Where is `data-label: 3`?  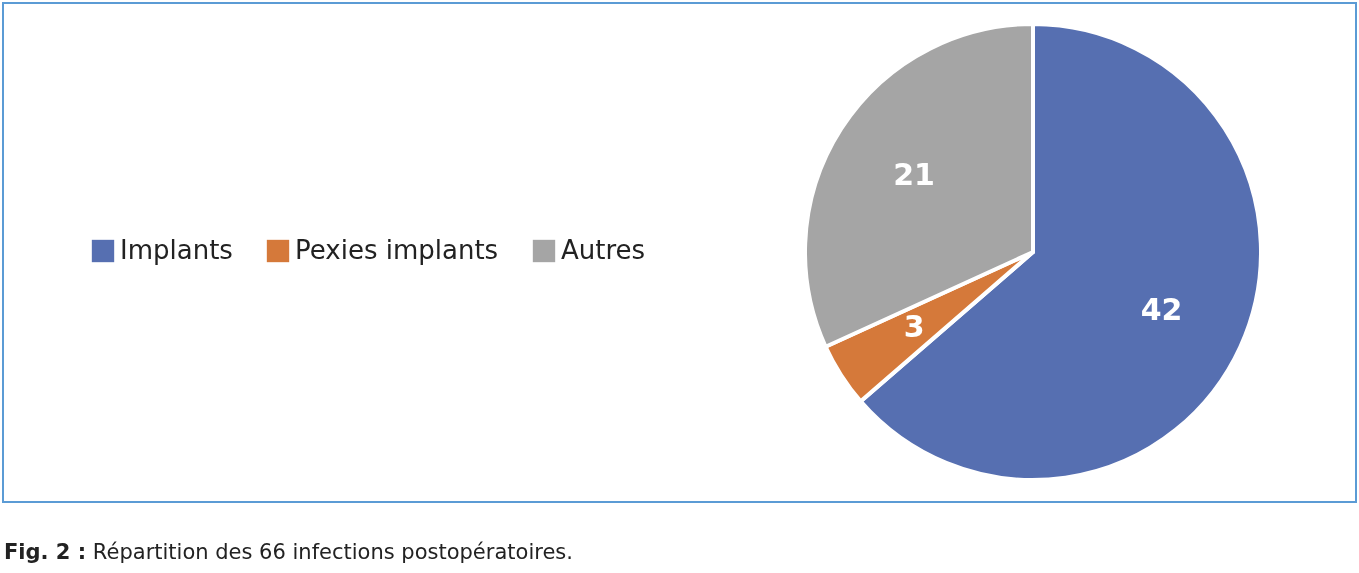
data-label: 3 is located at coordinates (914, 327).